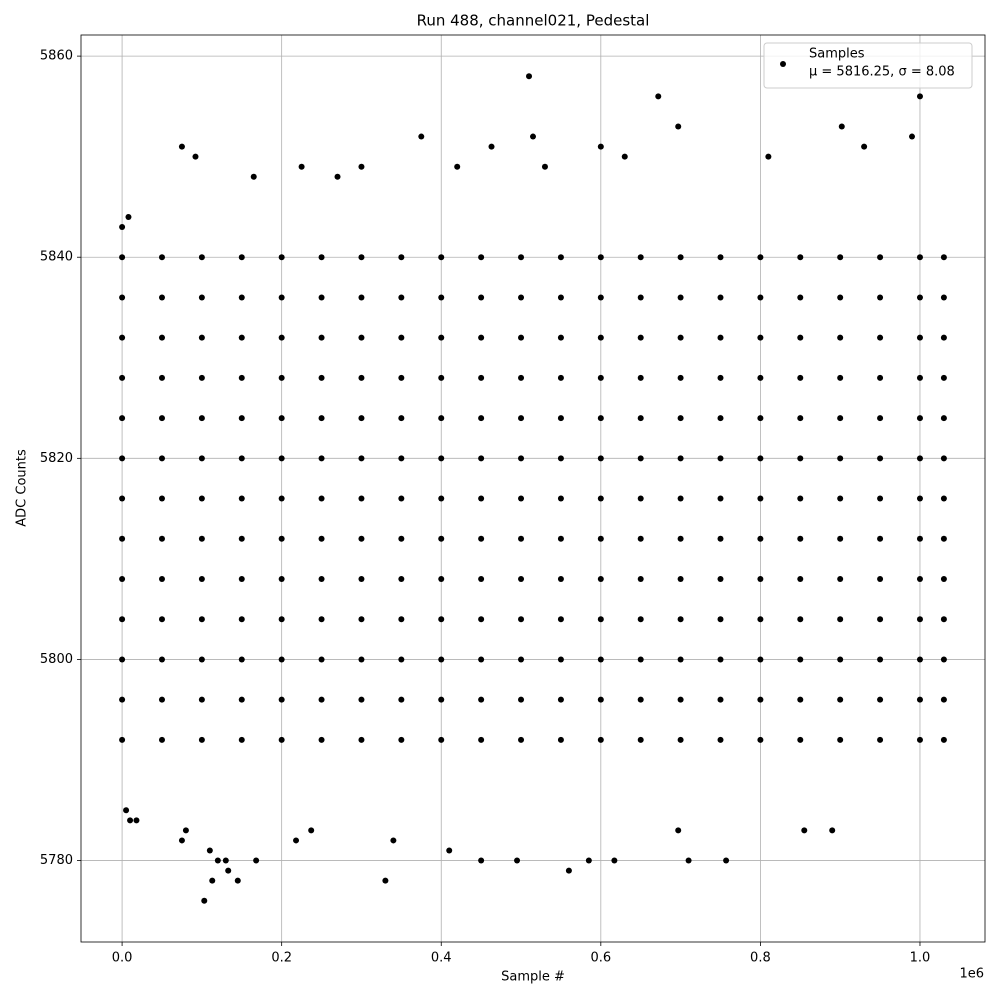 The height and width of the screenshot is (1000, 1000). I want to click on legend-box, so click(868, 65).